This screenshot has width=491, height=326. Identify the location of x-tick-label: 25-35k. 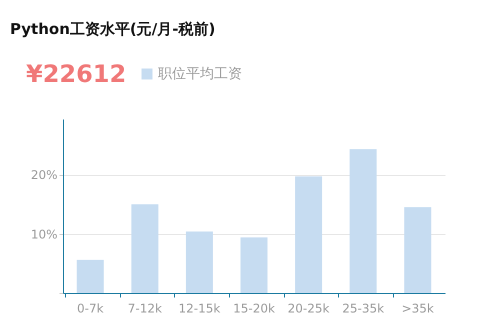
(363, 309).